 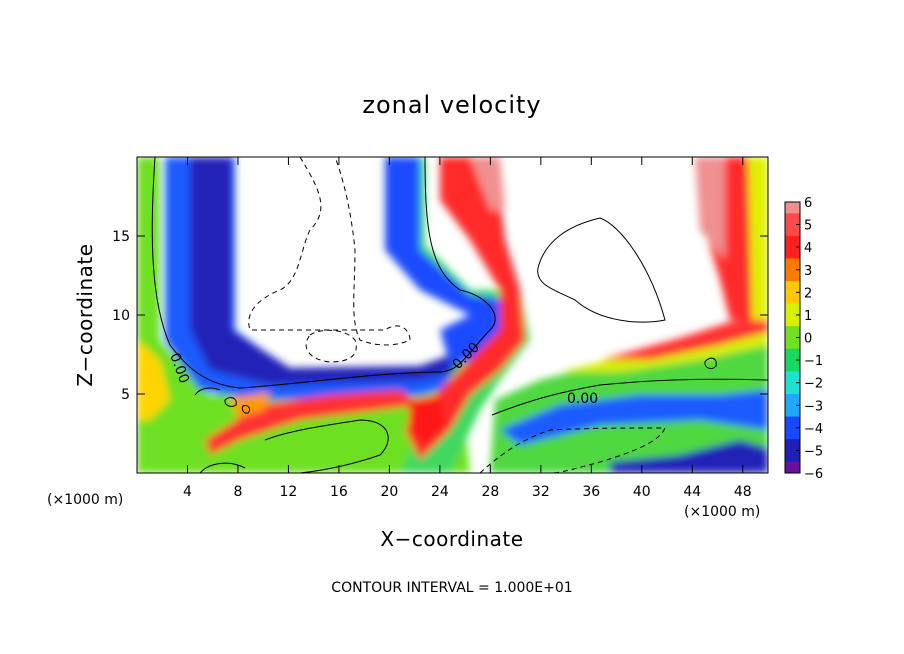 I want to click on contour-zero-right, so click(x=629, y=397).